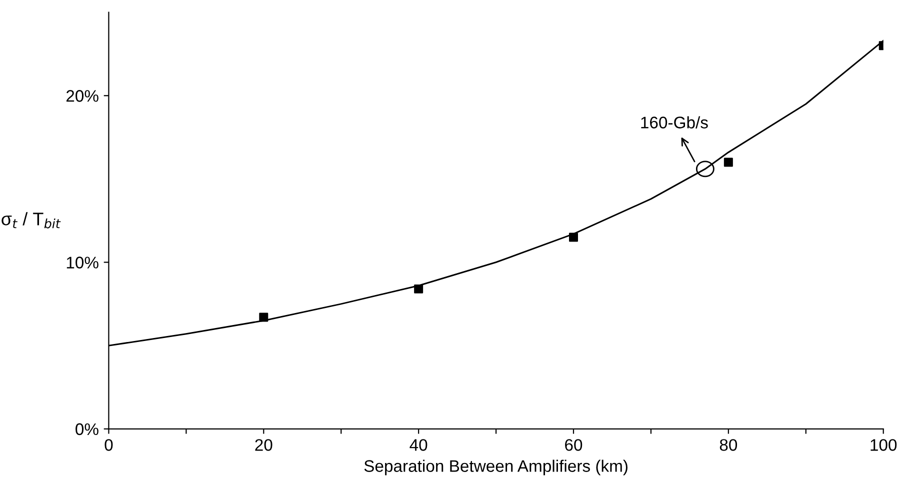 The width and height of the screenshot is (906, 493). I want to click on x-tick-label: 100, so click(883, 445).